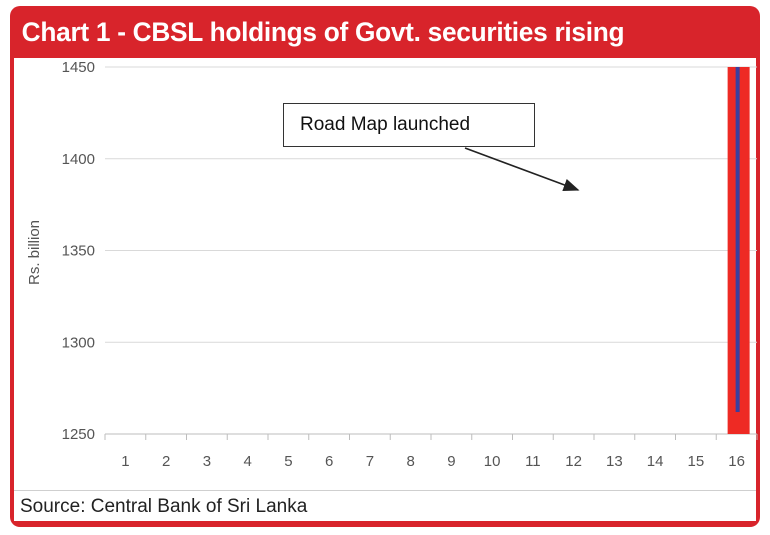 This screenshot has height=535, width=770. What do you see at coordinates (573, 461) in the screenshot?
I see `x-tick-label: 12` at bounding box center [573, 461].